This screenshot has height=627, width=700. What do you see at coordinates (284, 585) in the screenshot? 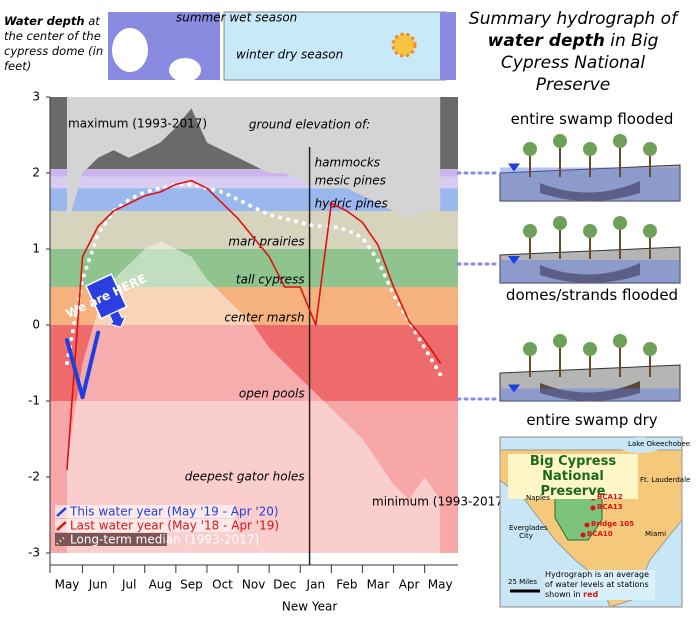
I see `x-tick-label: Dec` at bounding box center [284, 585].